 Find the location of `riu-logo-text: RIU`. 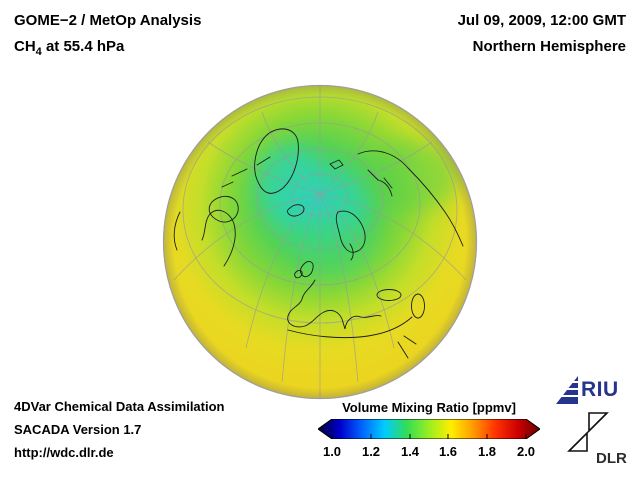

riu-logo-text: RIU is located at coordinates (600, 389).